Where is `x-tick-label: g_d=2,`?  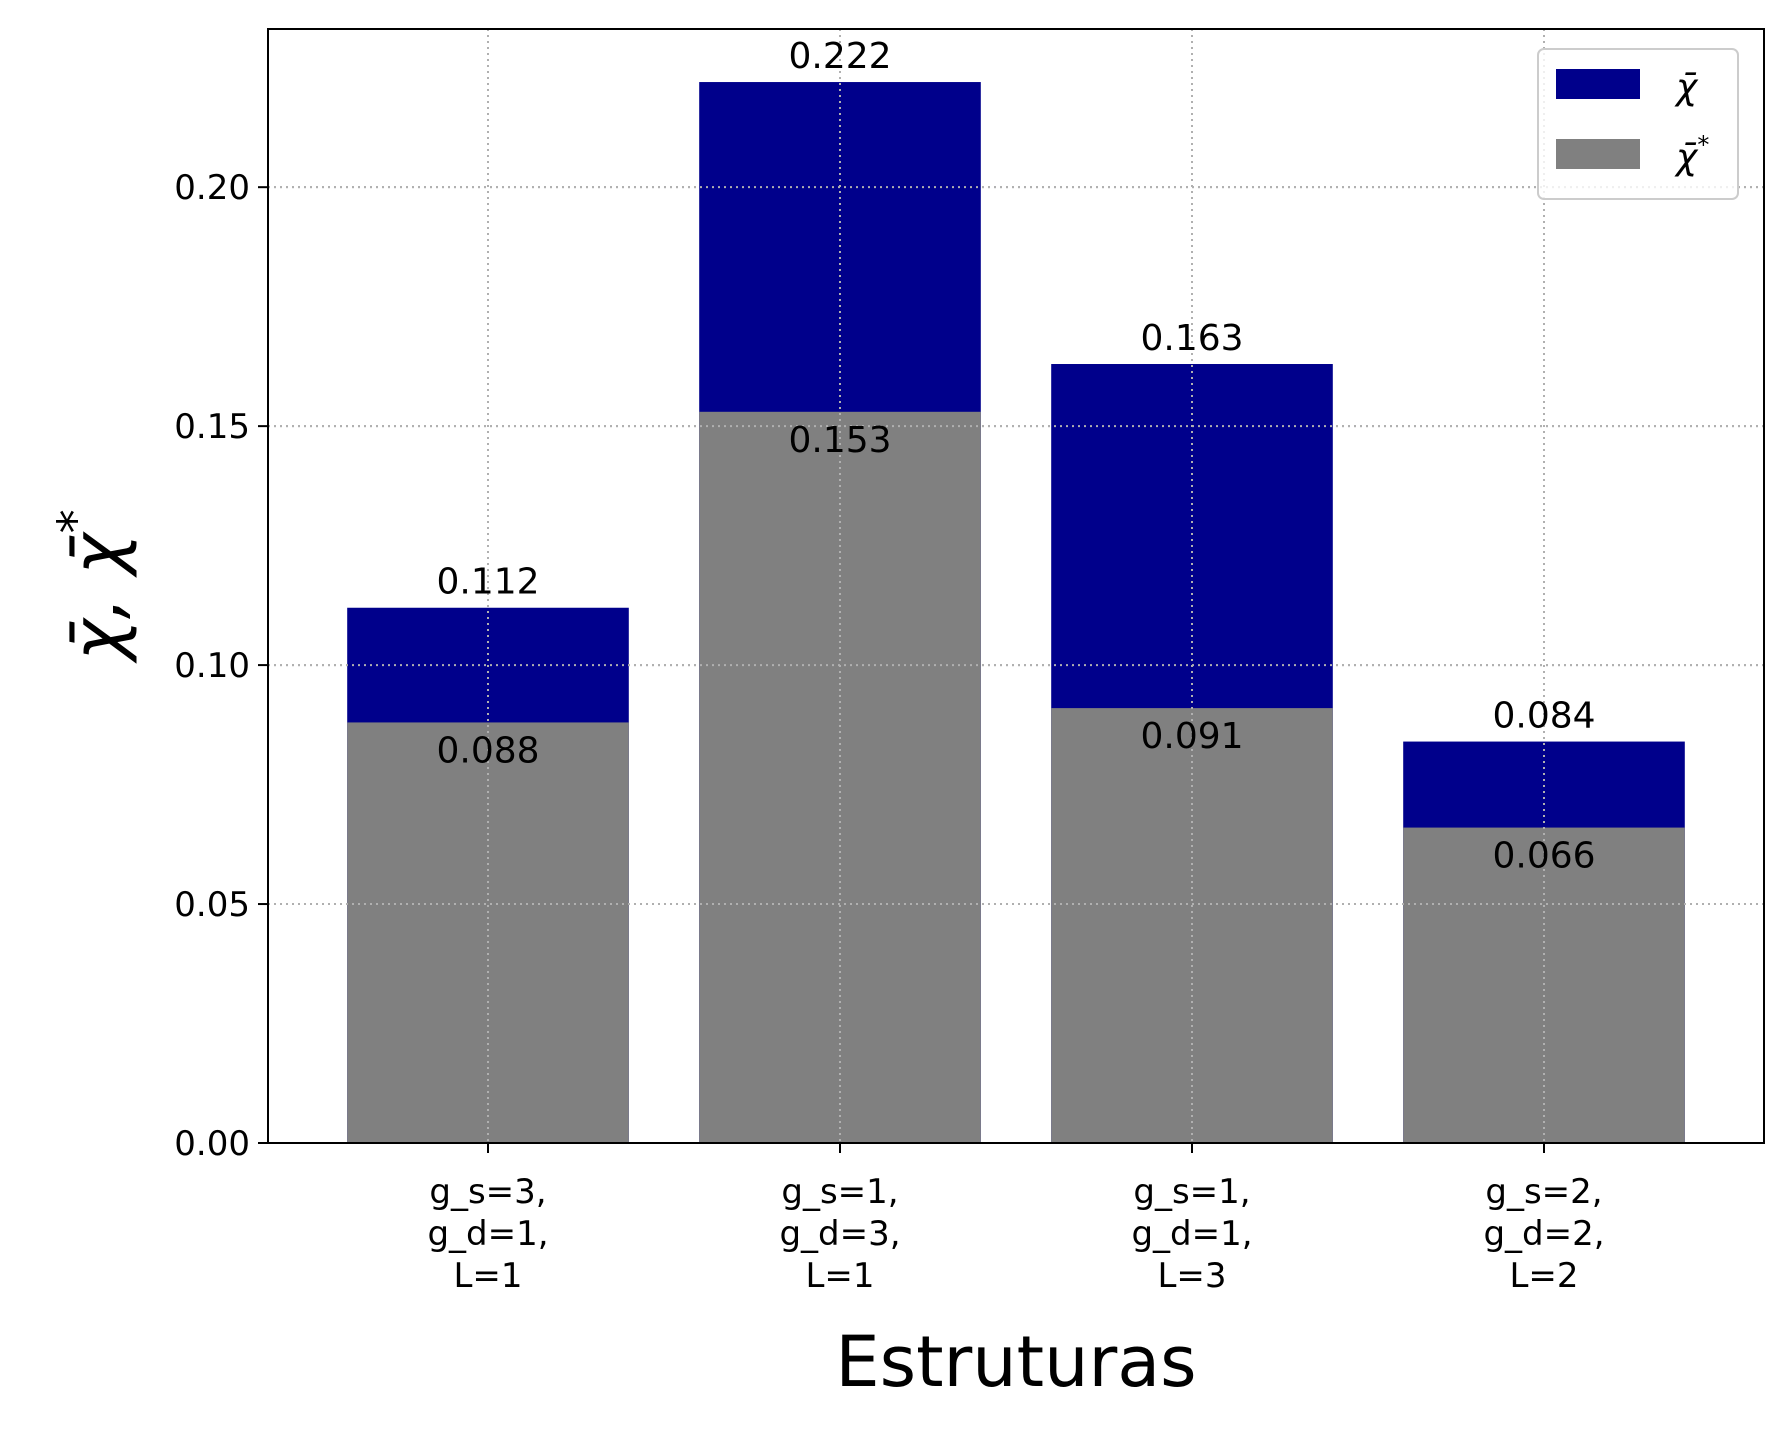
x-tick-label: g_d=2, is located at coordinates (1543, 1234).